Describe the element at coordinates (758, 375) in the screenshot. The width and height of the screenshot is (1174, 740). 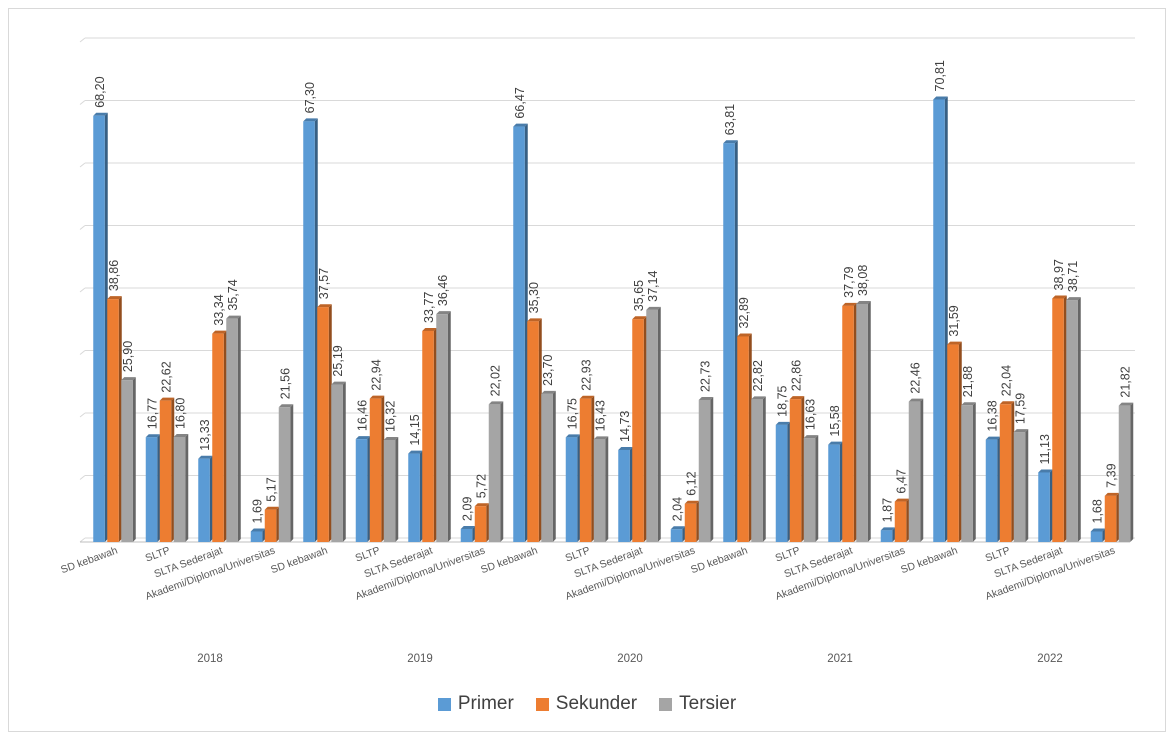
I see `data-label: 22,82` at that location.